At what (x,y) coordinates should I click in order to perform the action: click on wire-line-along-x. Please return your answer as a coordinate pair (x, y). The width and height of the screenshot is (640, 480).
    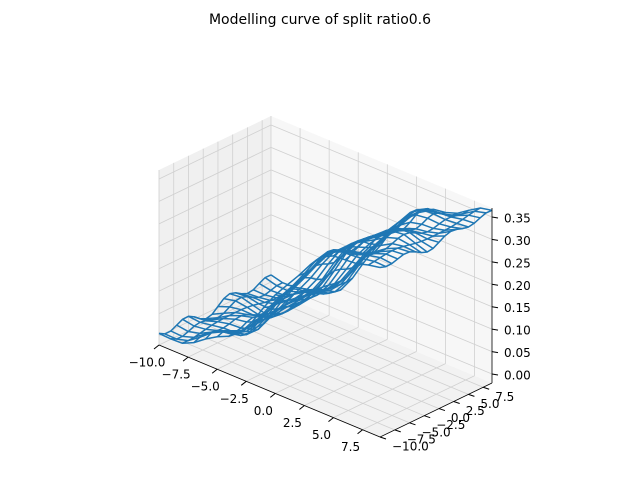
    Looking at the image, I should click on (346, 265).